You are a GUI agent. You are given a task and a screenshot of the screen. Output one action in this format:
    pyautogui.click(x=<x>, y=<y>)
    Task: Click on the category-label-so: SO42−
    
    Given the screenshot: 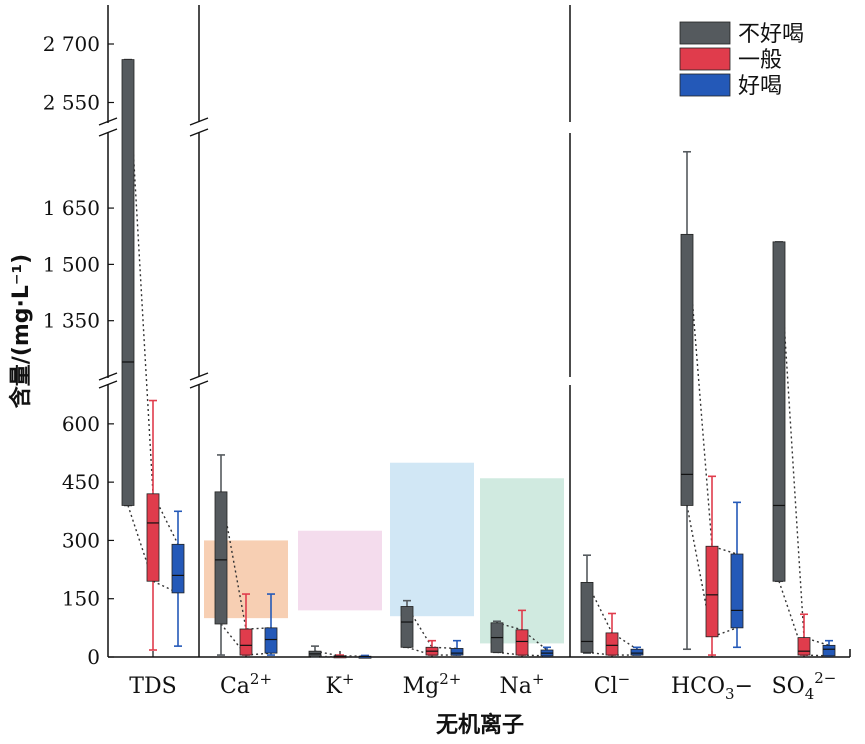 What is the action you would take?
    pyautogui.click(x=804, y=686)
    